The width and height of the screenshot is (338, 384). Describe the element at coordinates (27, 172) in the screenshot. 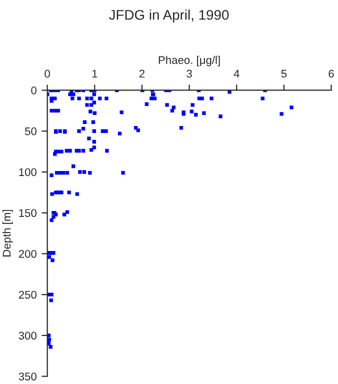

I see `y-tick-label: 100` at that location.